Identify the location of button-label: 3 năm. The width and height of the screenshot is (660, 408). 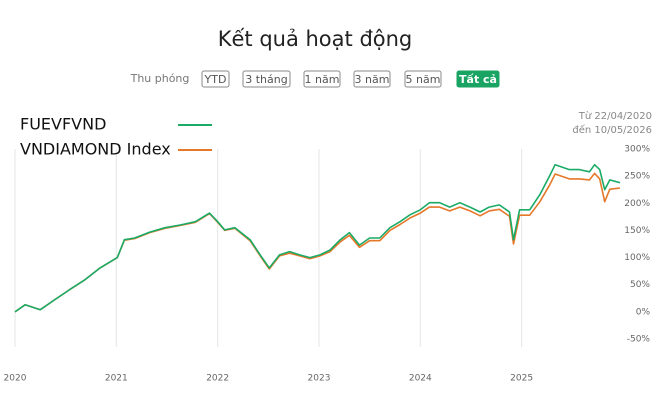
(372, 79).